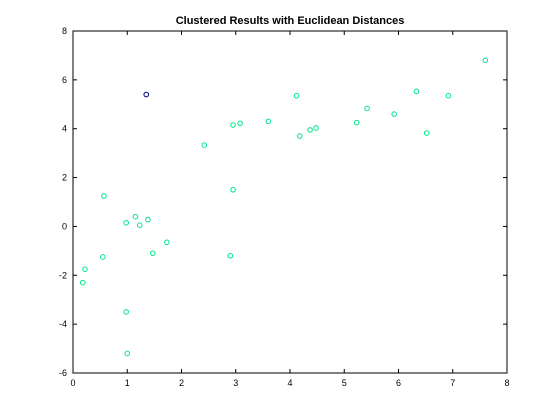  What do you see at coordinates (506, 383) in the screenshot?
I see `x-tick-label: 8` at bounding box center [506, 383].